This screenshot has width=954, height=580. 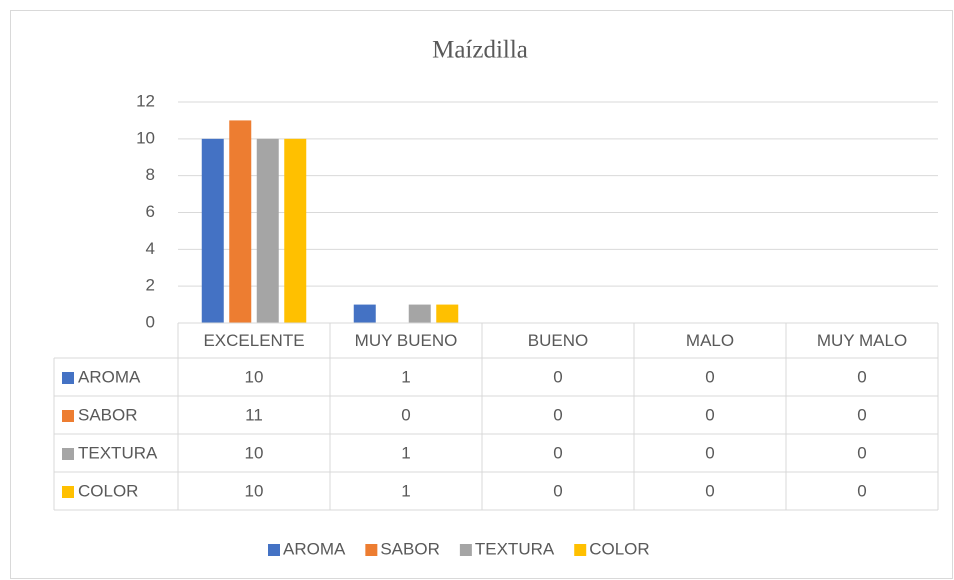 I want to click on x-tick-label: MUY BUENO, so click(x=406, y=340).